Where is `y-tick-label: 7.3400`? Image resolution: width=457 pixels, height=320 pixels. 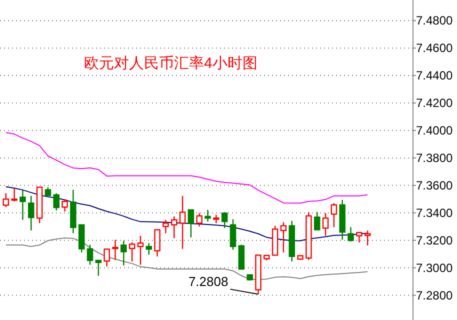
y-tick-label: 7.3400 is located at coordinates (435, 213).